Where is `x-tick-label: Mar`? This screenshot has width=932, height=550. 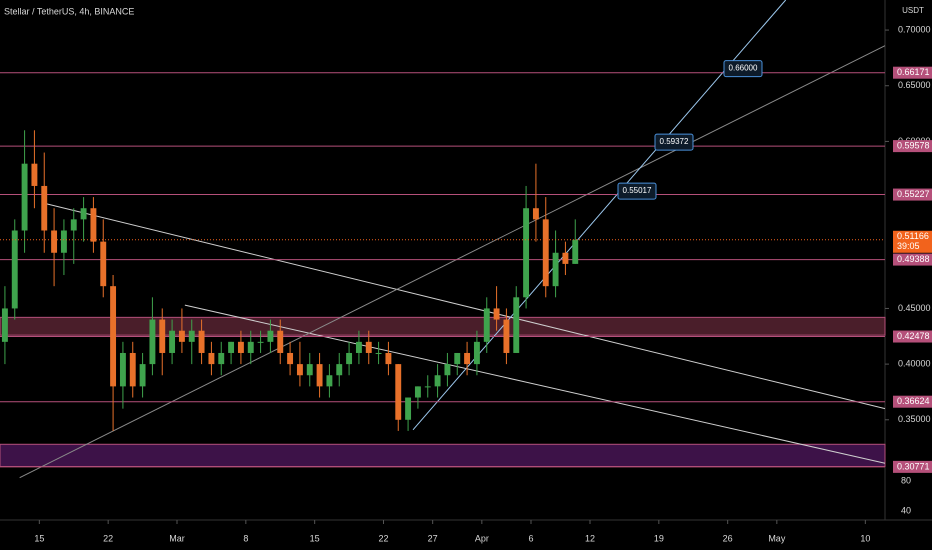 x-tick-label: Mar is located at coordinates (177, 538).